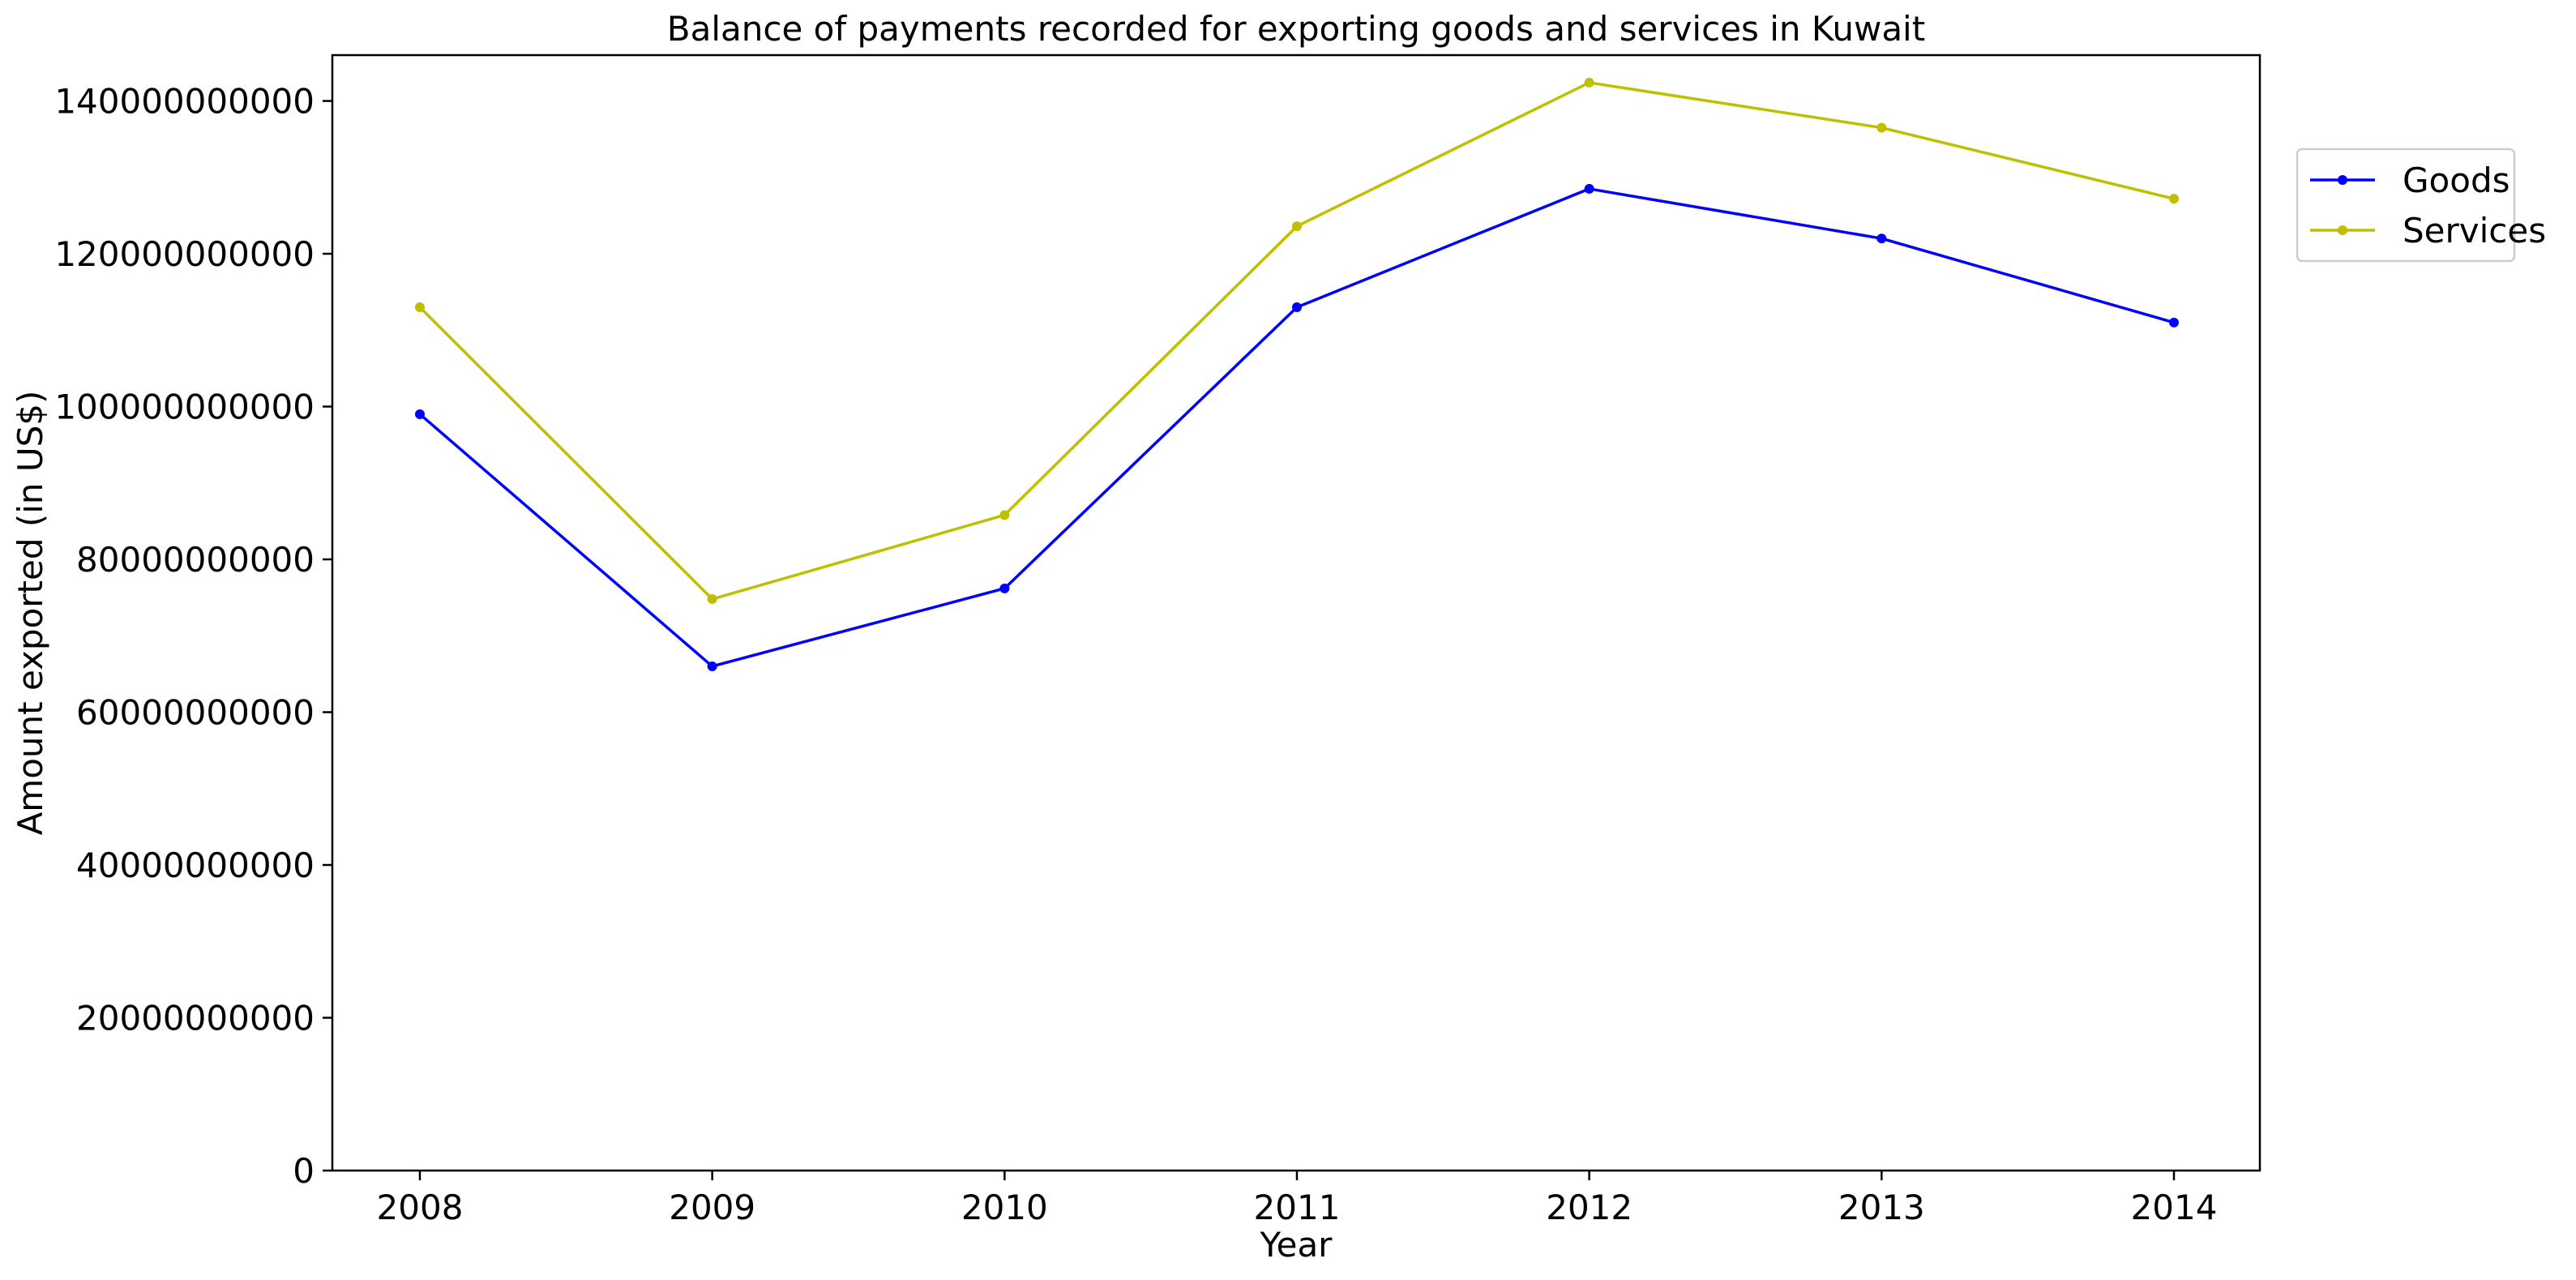  I want to click on y-tick-label: 0, so click(304, 1171).